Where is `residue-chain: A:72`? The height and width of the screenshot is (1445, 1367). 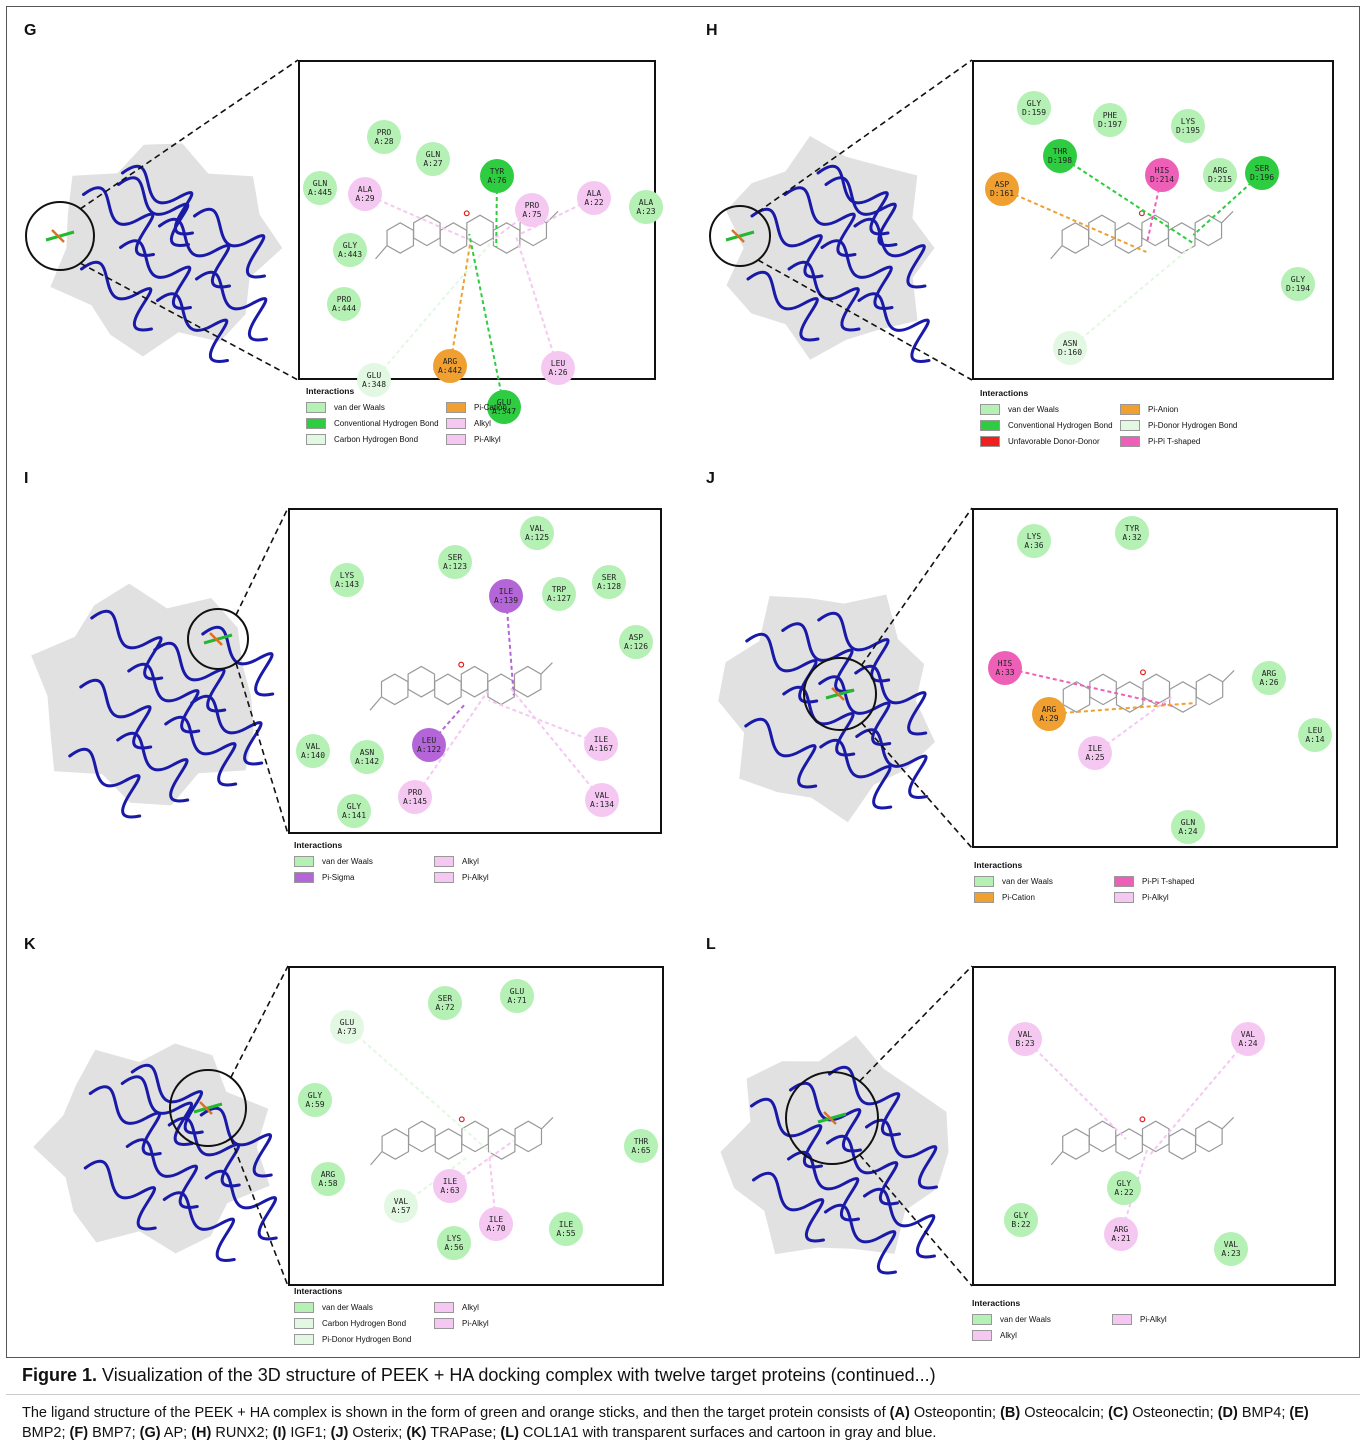
residue-chain: A:72 is located at coordinates (445, 1007).